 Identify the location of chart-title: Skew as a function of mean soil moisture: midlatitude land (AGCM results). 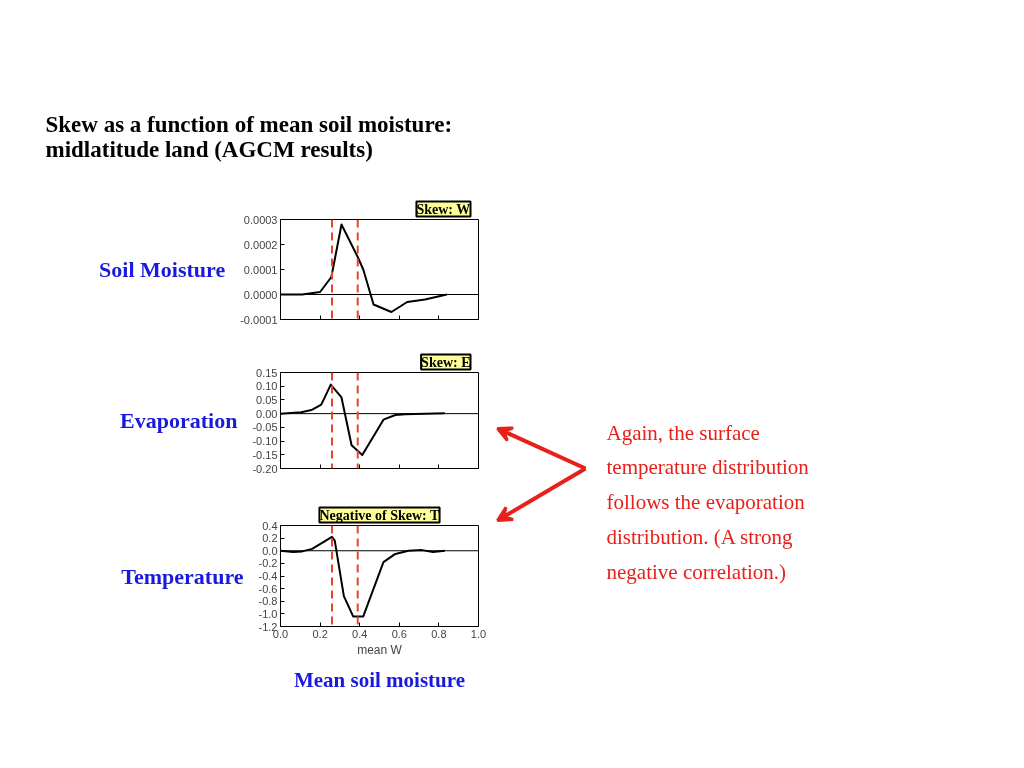
(249, 136).